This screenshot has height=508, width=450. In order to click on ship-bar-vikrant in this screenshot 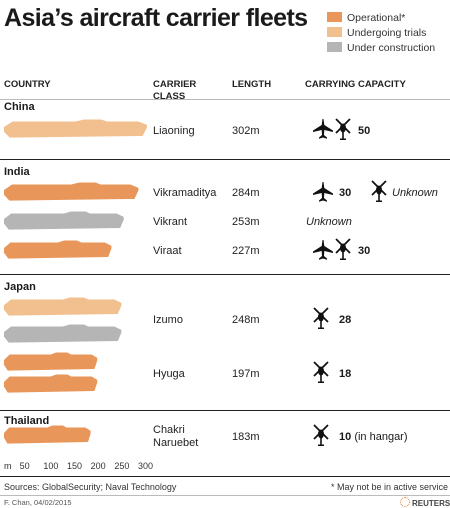, I will do `click(64, 220)`.